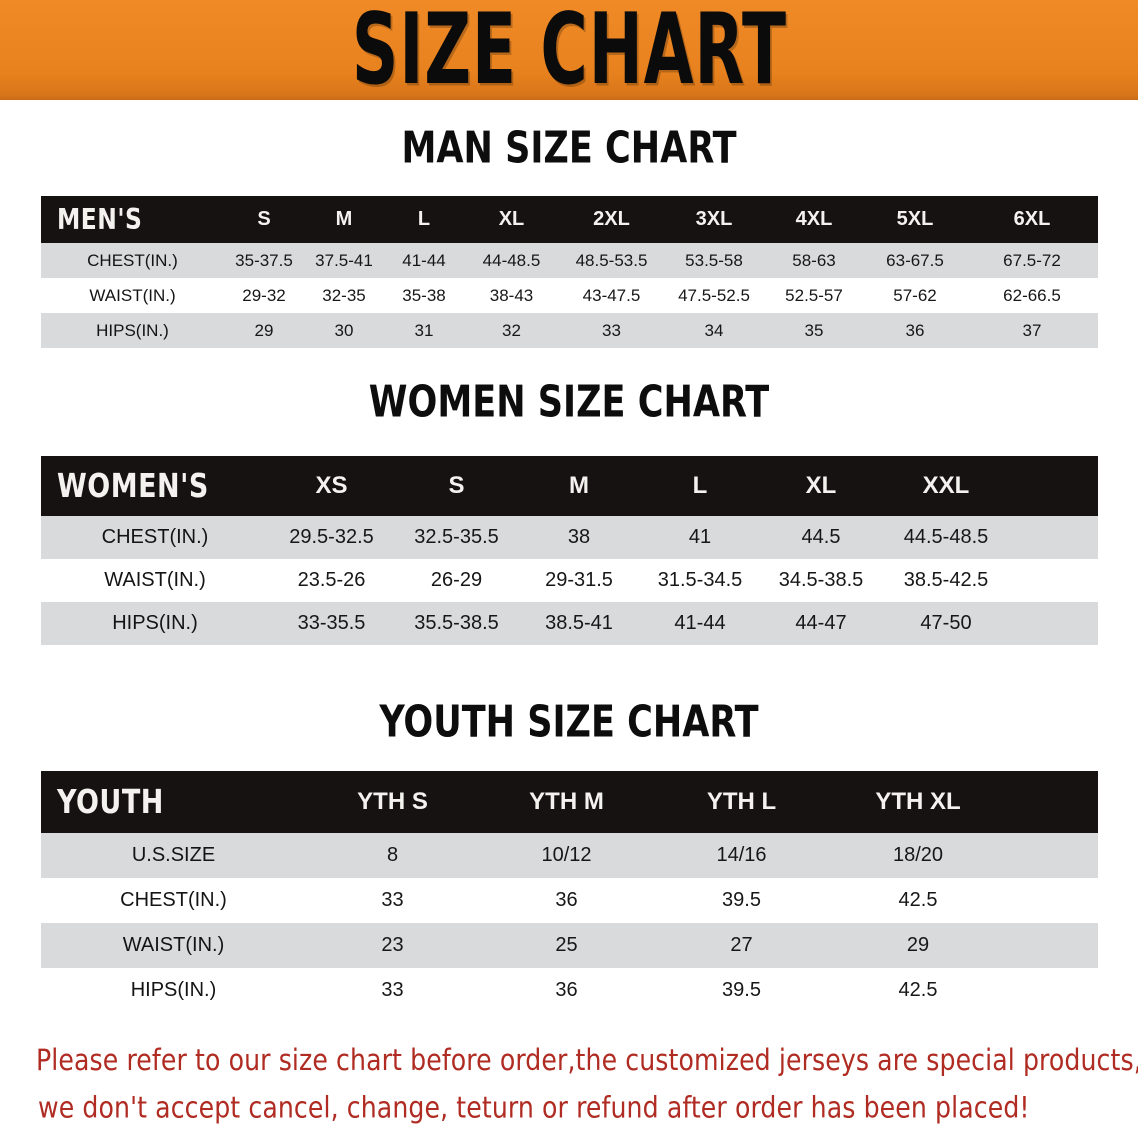  Describe the element at coordinates (569, 402) in the screenshot. I see `women-section-title: WOMEN SIZE CHART` at that location.